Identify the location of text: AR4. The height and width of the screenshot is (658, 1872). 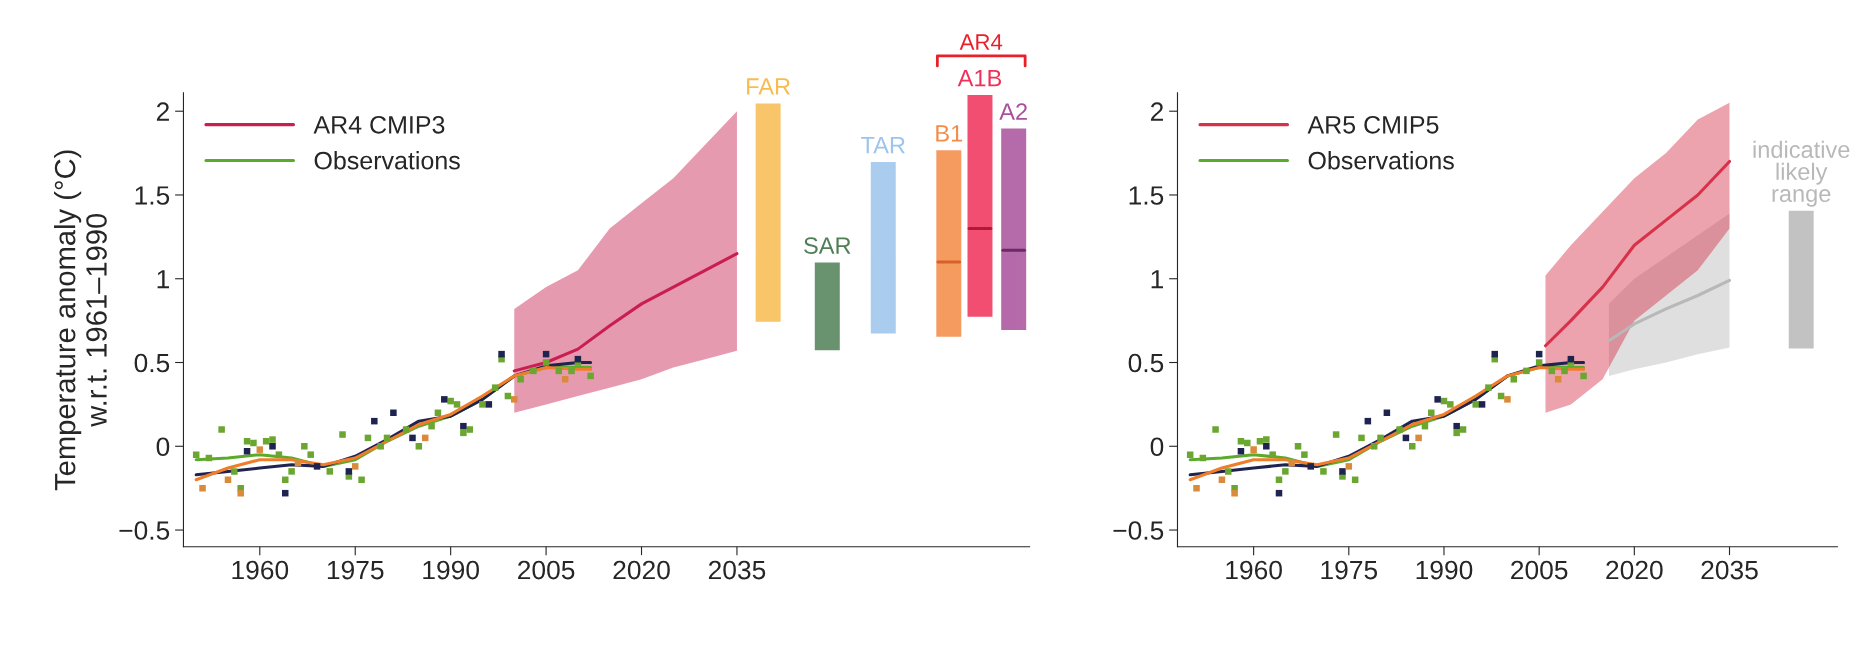
(981, 42).